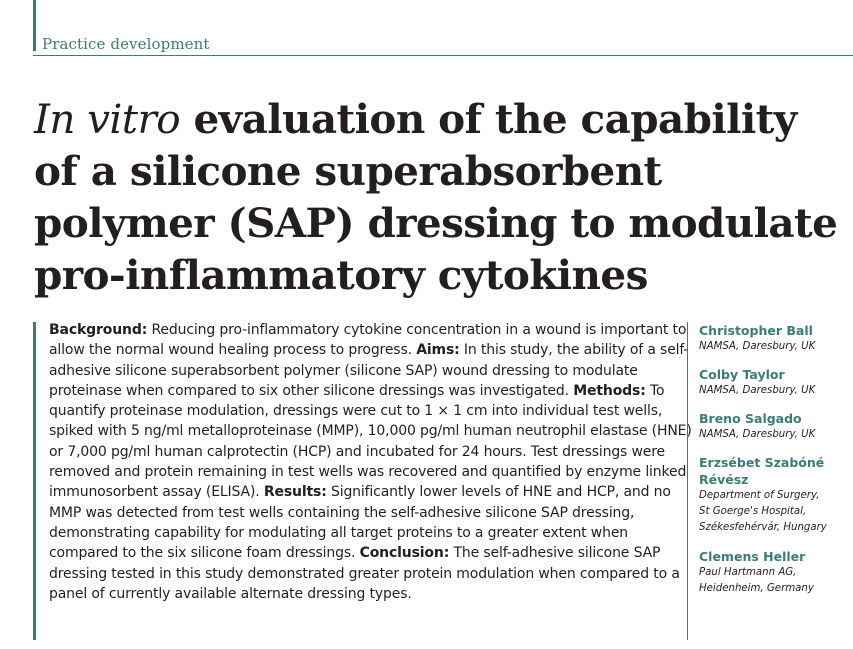 This screenshot has width=853, height=649. What do you see at coordinates (404, 553) in the screenshot?
I see `conclusion-heading: Conclusion:` at bounding box center [404, 553].